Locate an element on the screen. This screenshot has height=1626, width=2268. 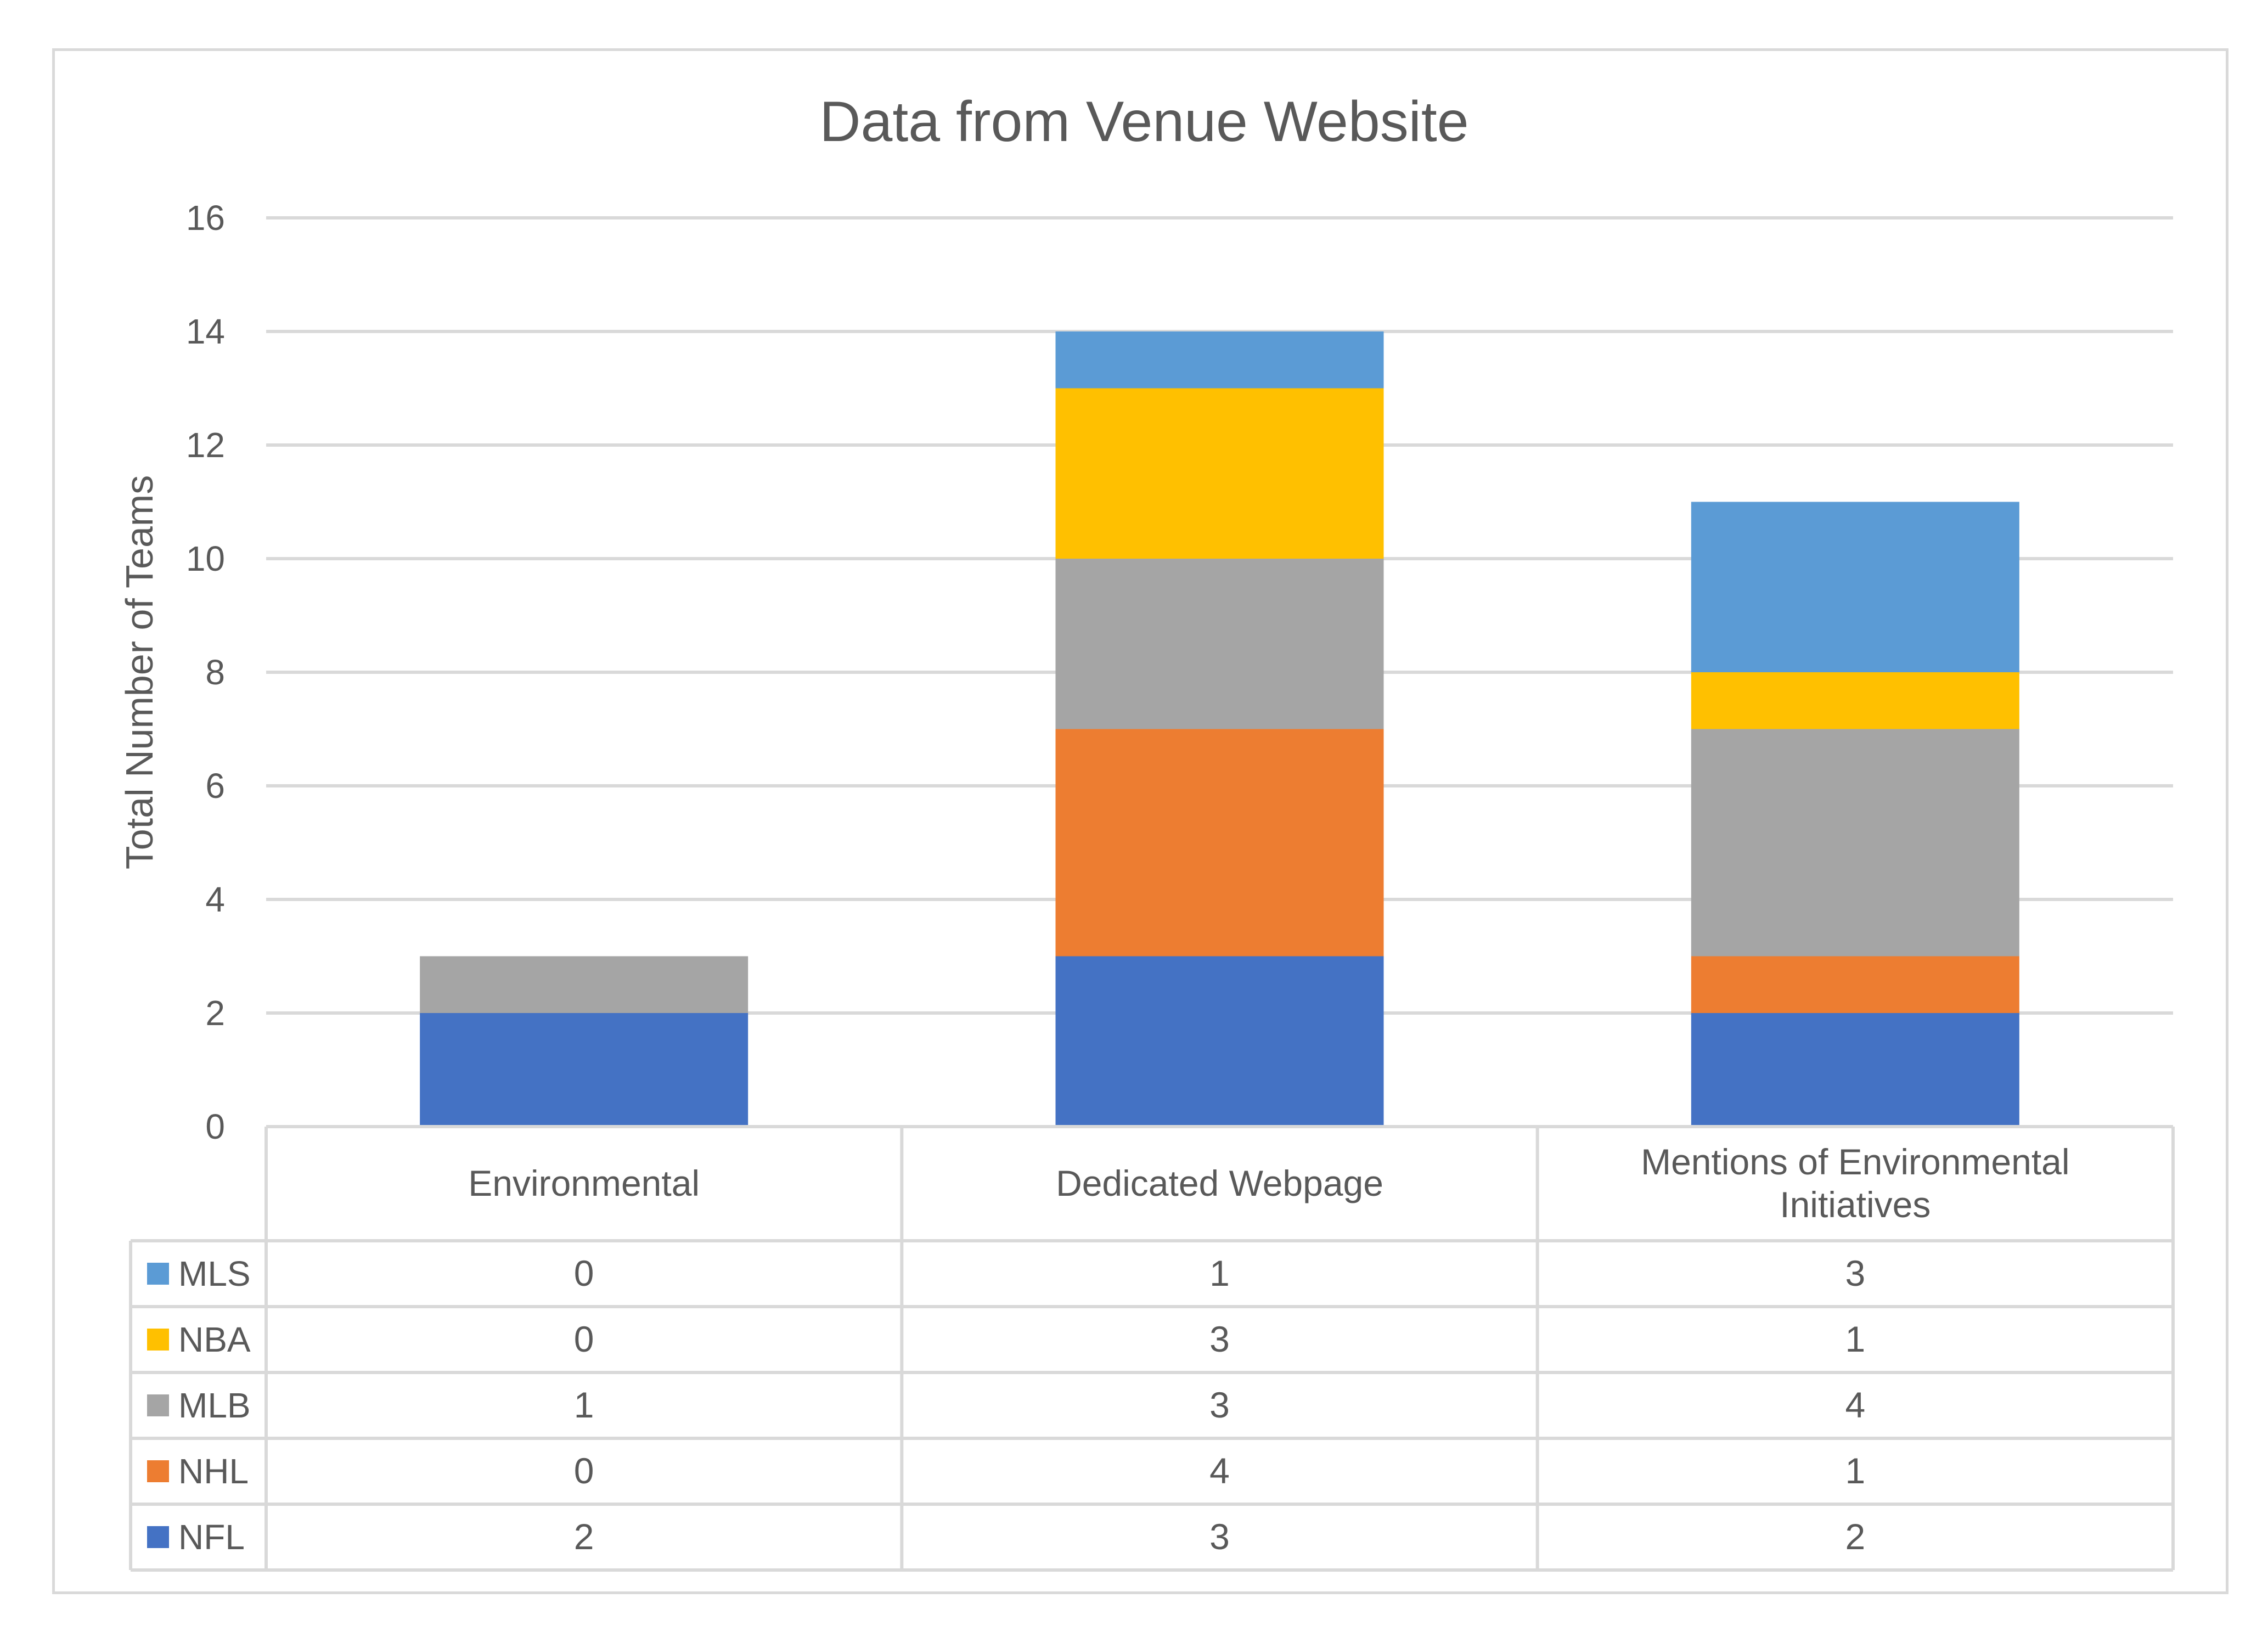
legend-label: MLB is located at coordinates (214, 1406).